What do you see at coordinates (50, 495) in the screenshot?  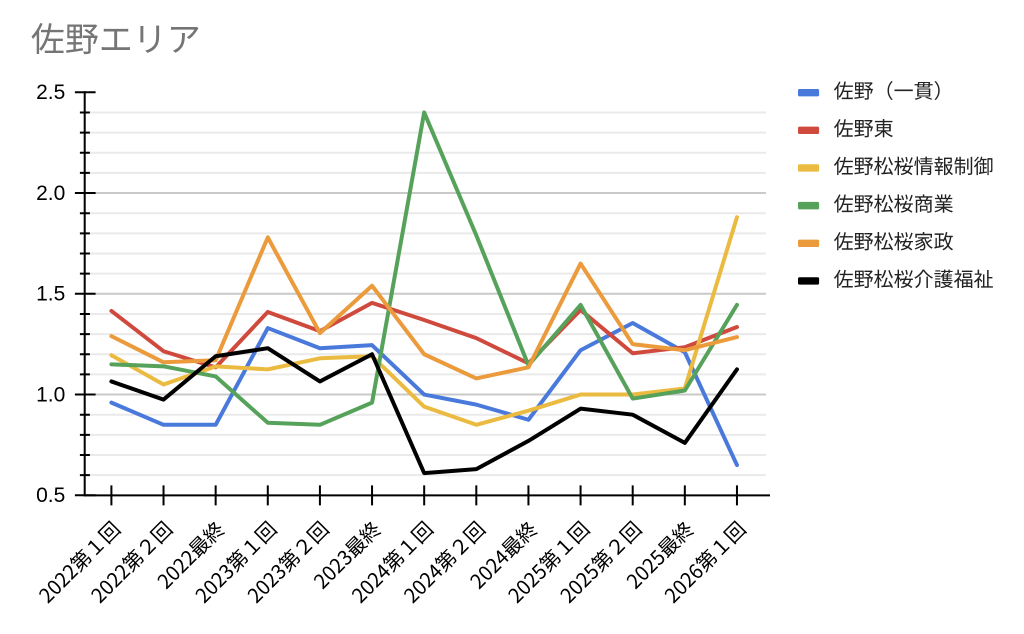 I see `svg-text: 0.5` at bounding box center [50, 495].